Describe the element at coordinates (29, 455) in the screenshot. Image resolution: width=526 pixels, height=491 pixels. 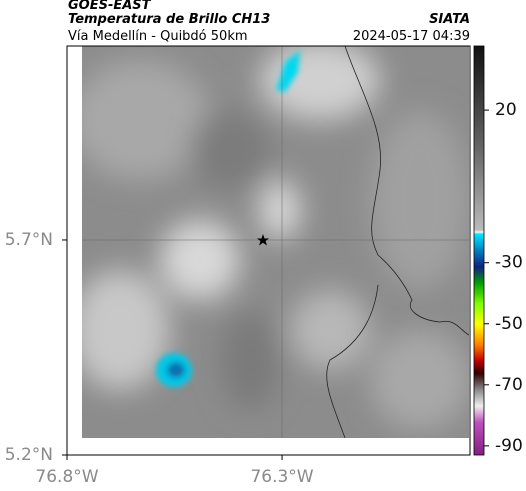
I see `y-tick-label: 5.2°N` at that location.